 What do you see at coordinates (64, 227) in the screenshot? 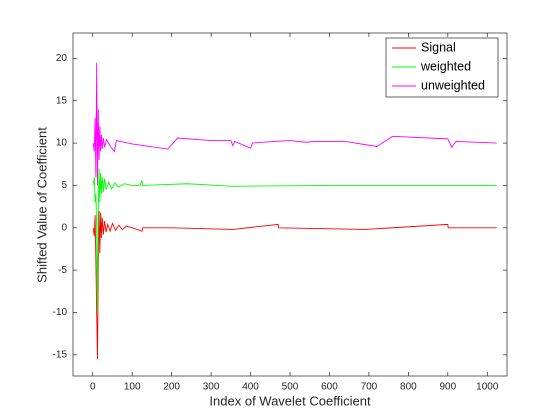
I see `y-tick-label: 0` at bounding box center [64, 227].